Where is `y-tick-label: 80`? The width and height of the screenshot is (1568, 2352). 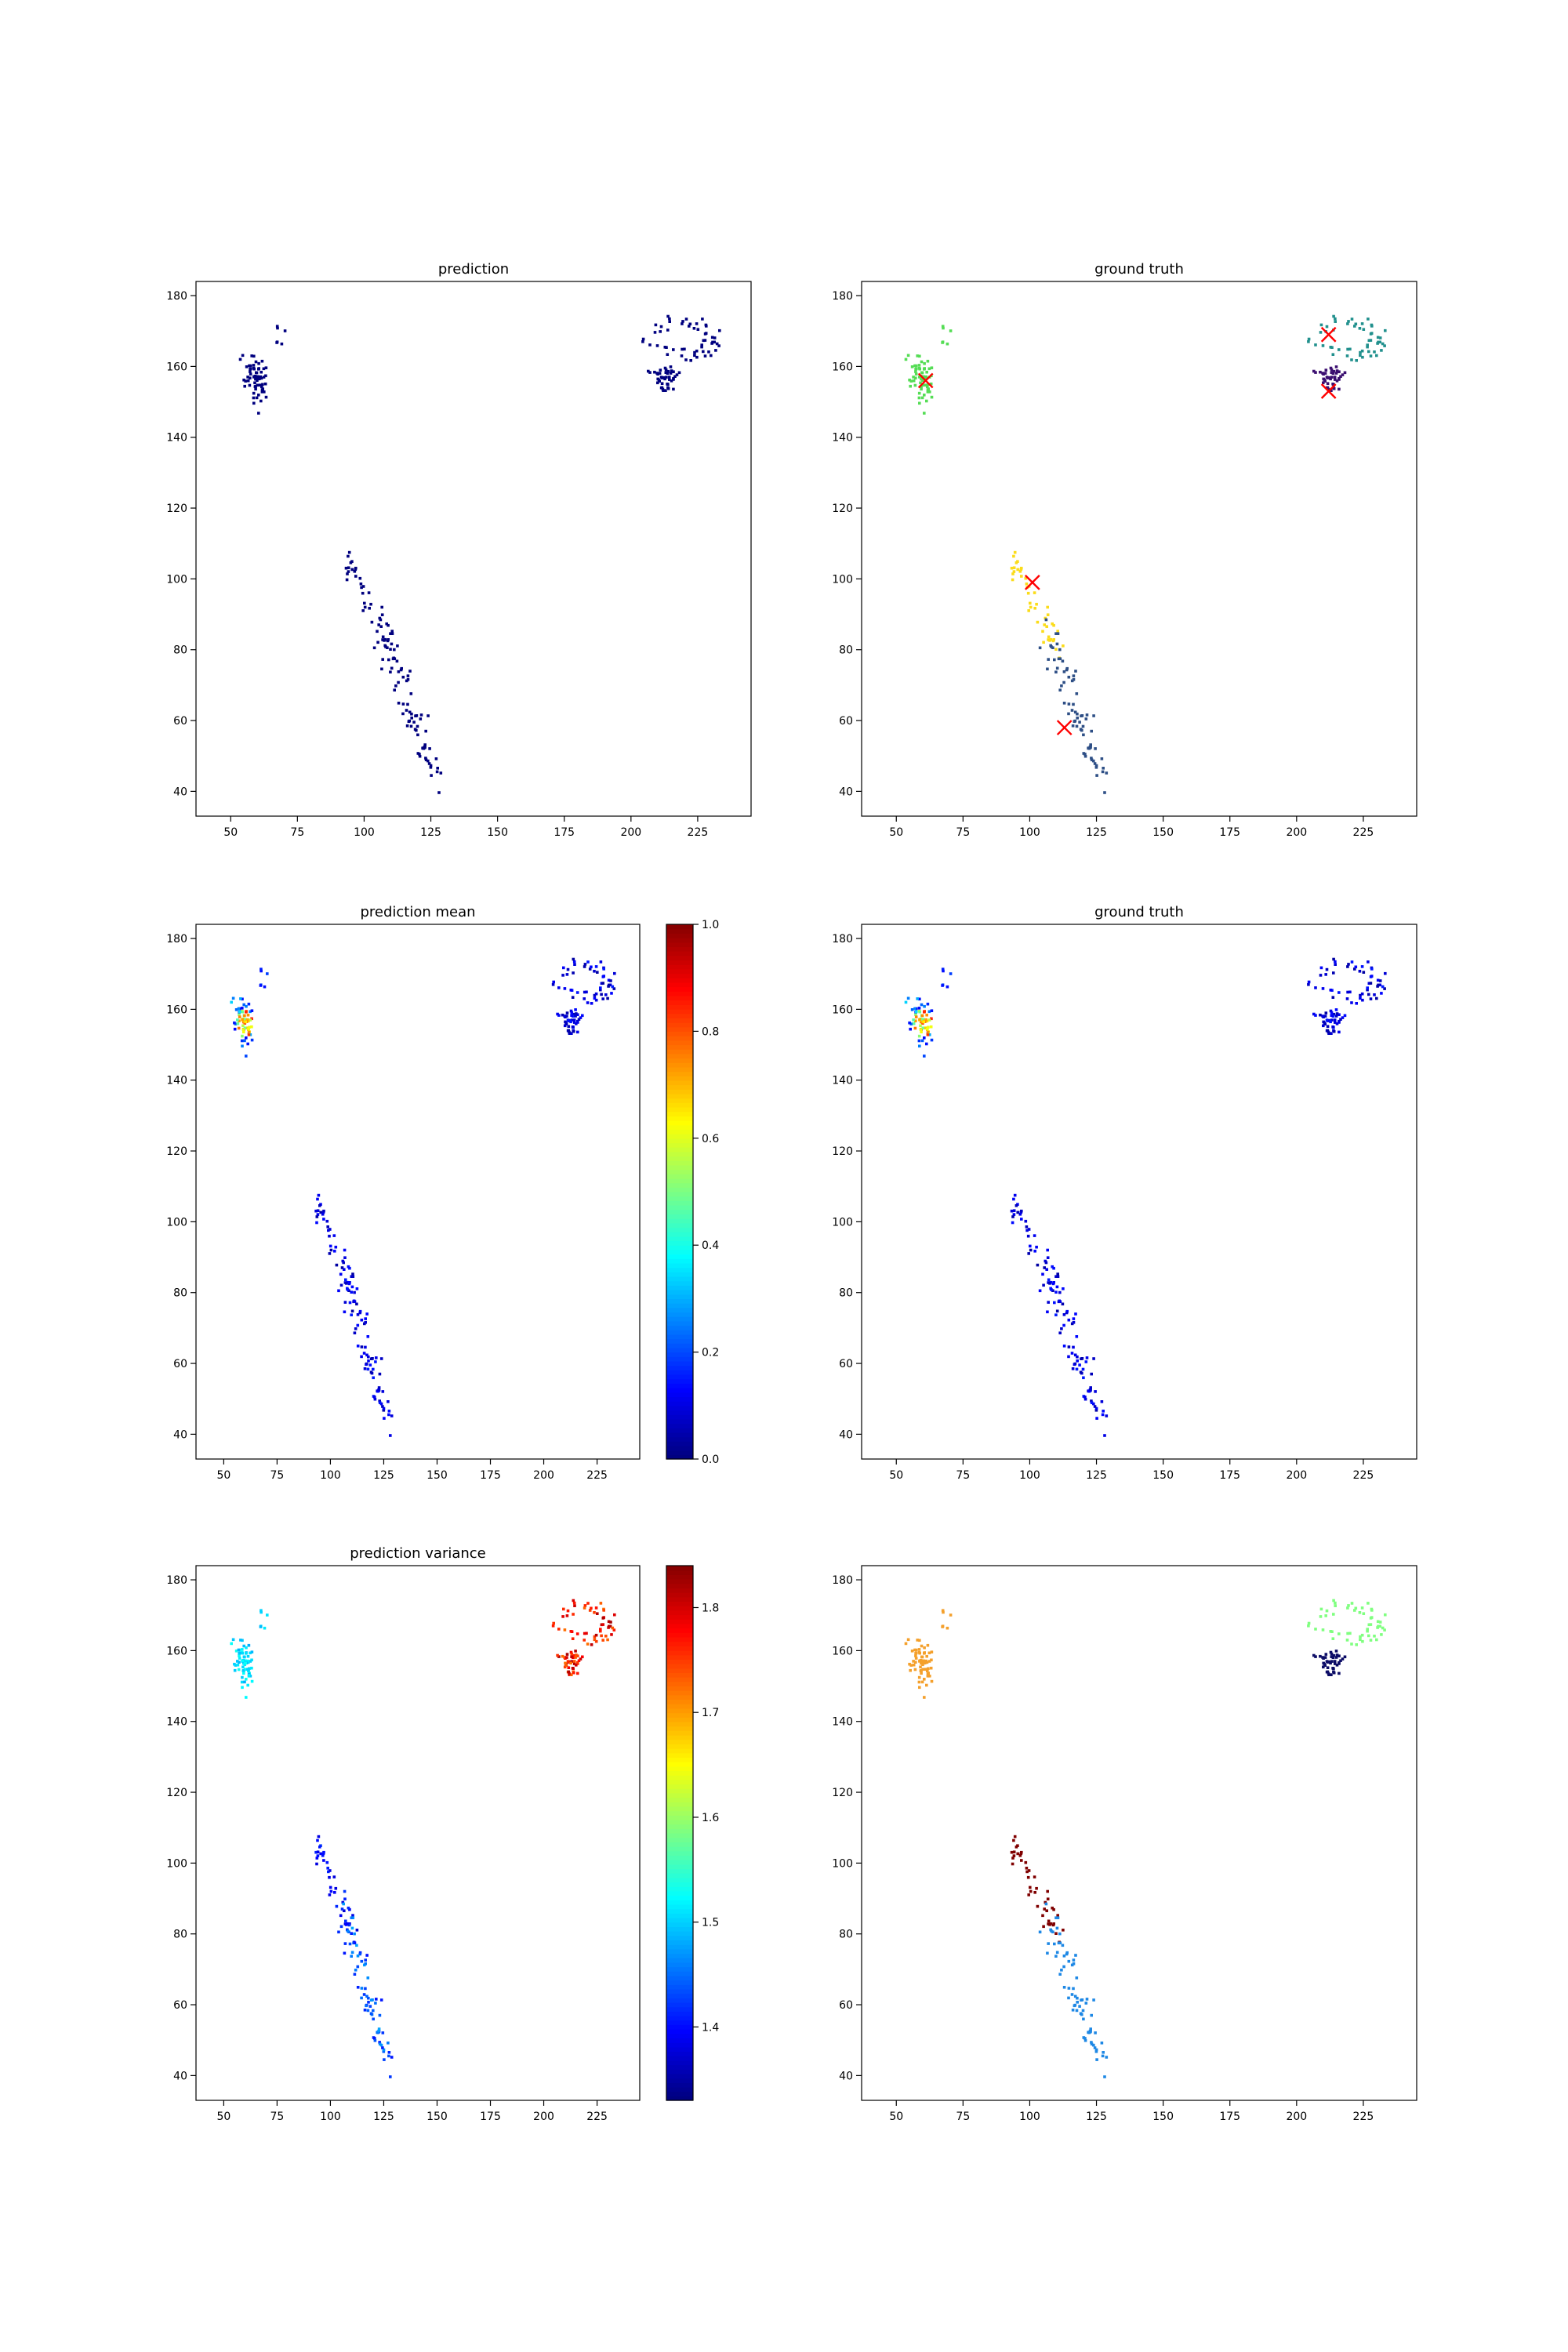 y-tick-label: 80 is located at coordinates (846, 1935).